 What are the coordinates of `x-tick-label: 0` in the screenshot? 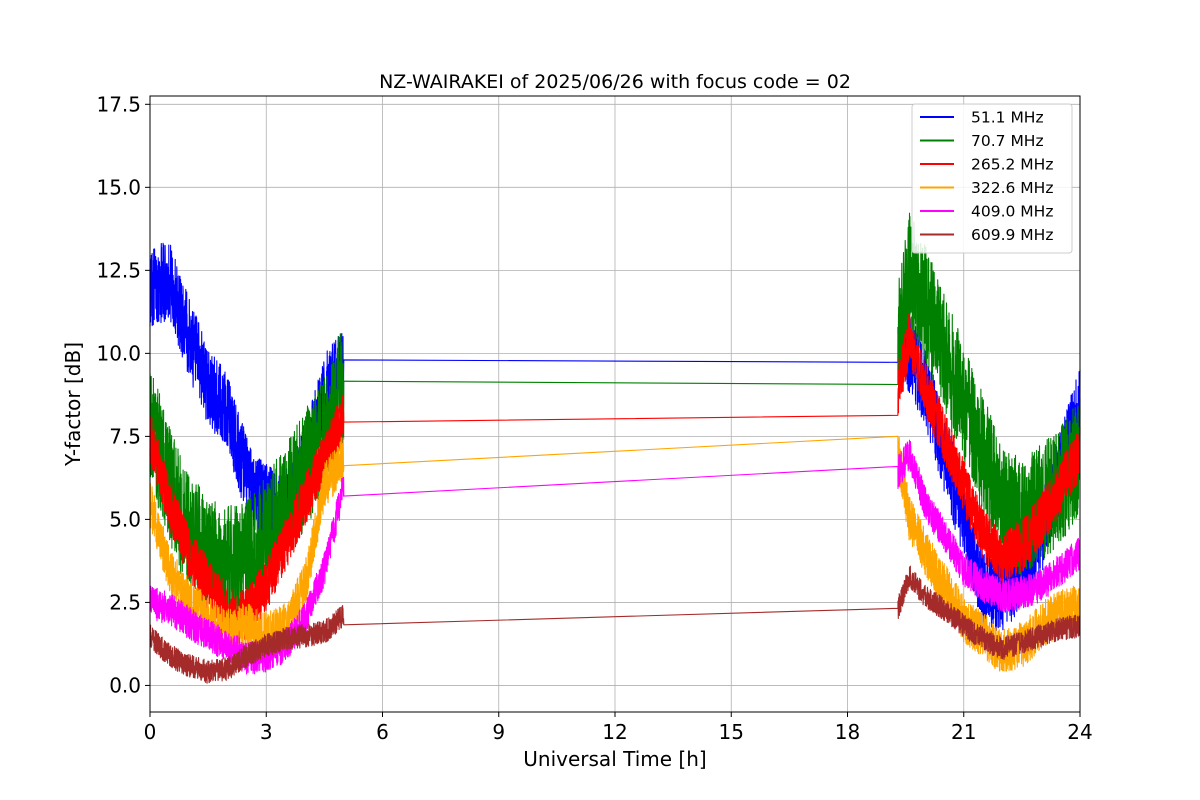 It's located at (150, 732).